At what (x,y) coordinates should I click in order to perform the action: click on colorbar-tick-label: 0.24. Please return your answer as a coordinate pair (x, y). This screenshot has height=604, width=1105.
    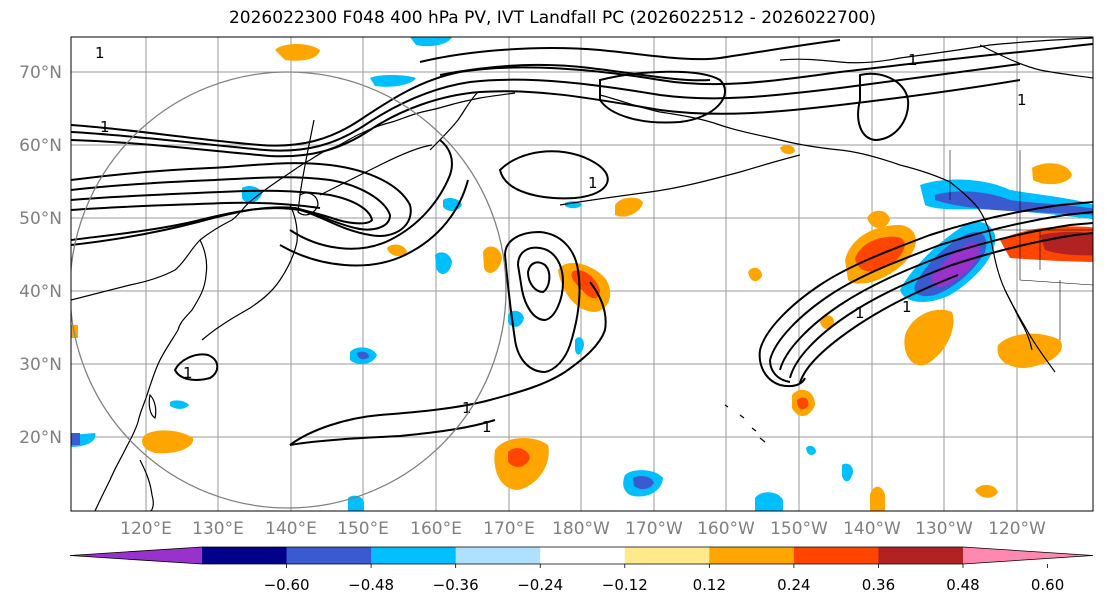
    Looking at the image, I should click on (793, 585).